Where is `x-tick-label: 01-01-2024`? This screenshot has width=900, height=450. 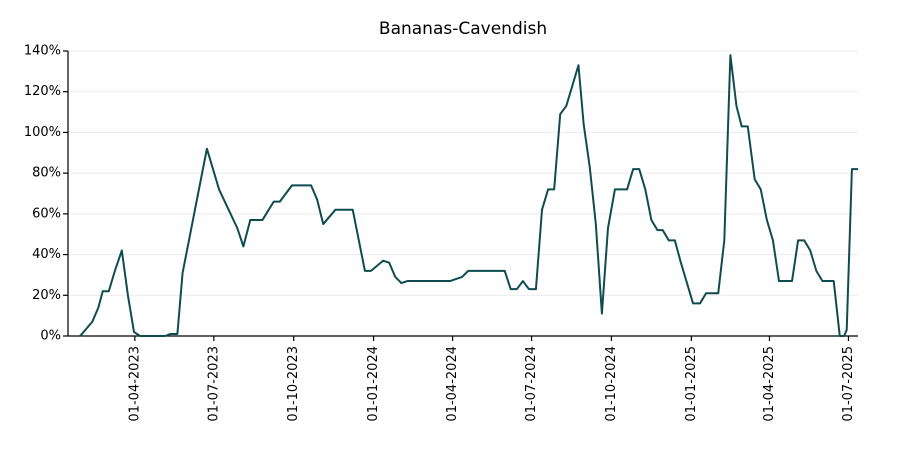 x-tick-label: 01-01-2024 is located at coordinates (373, 384).